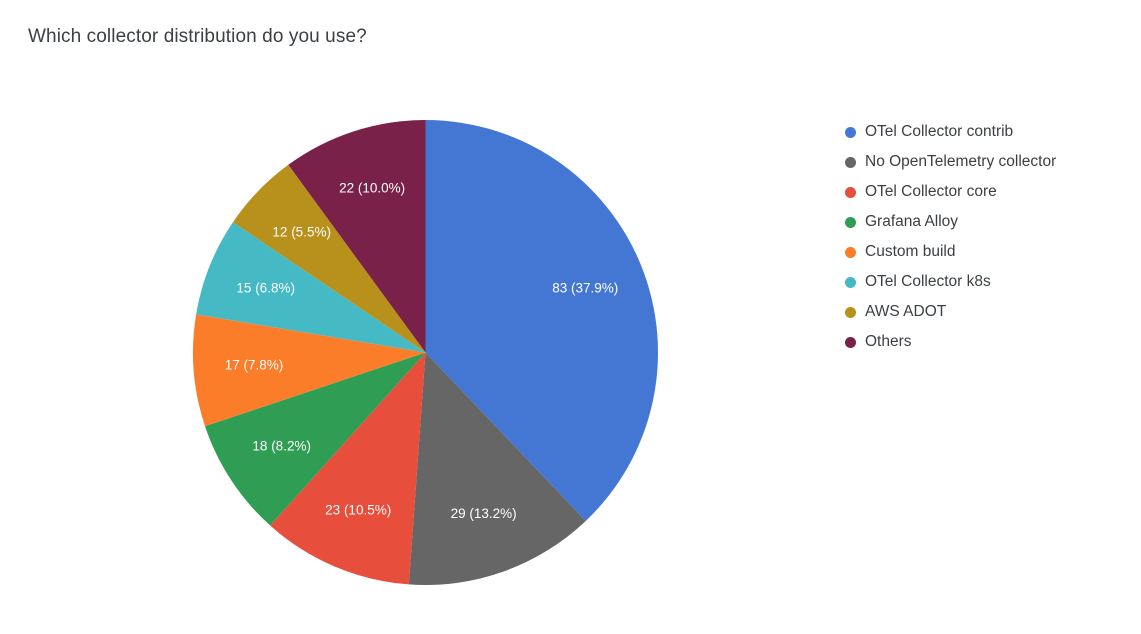 This screenshot has height=634, width=1141. Describe the element at coordinates (358, 509) in the screenshot. I see `slice-label-2: 23 (10.5%)` at that location.